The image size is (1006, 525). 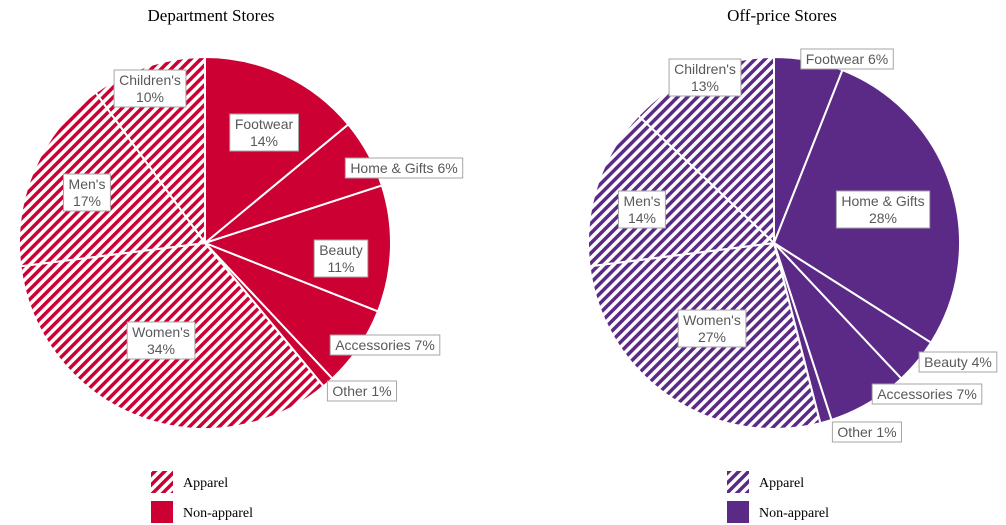 I want to click on off-price-stores-data-label-children-s: Children's13%, so click(x=705, y=77).